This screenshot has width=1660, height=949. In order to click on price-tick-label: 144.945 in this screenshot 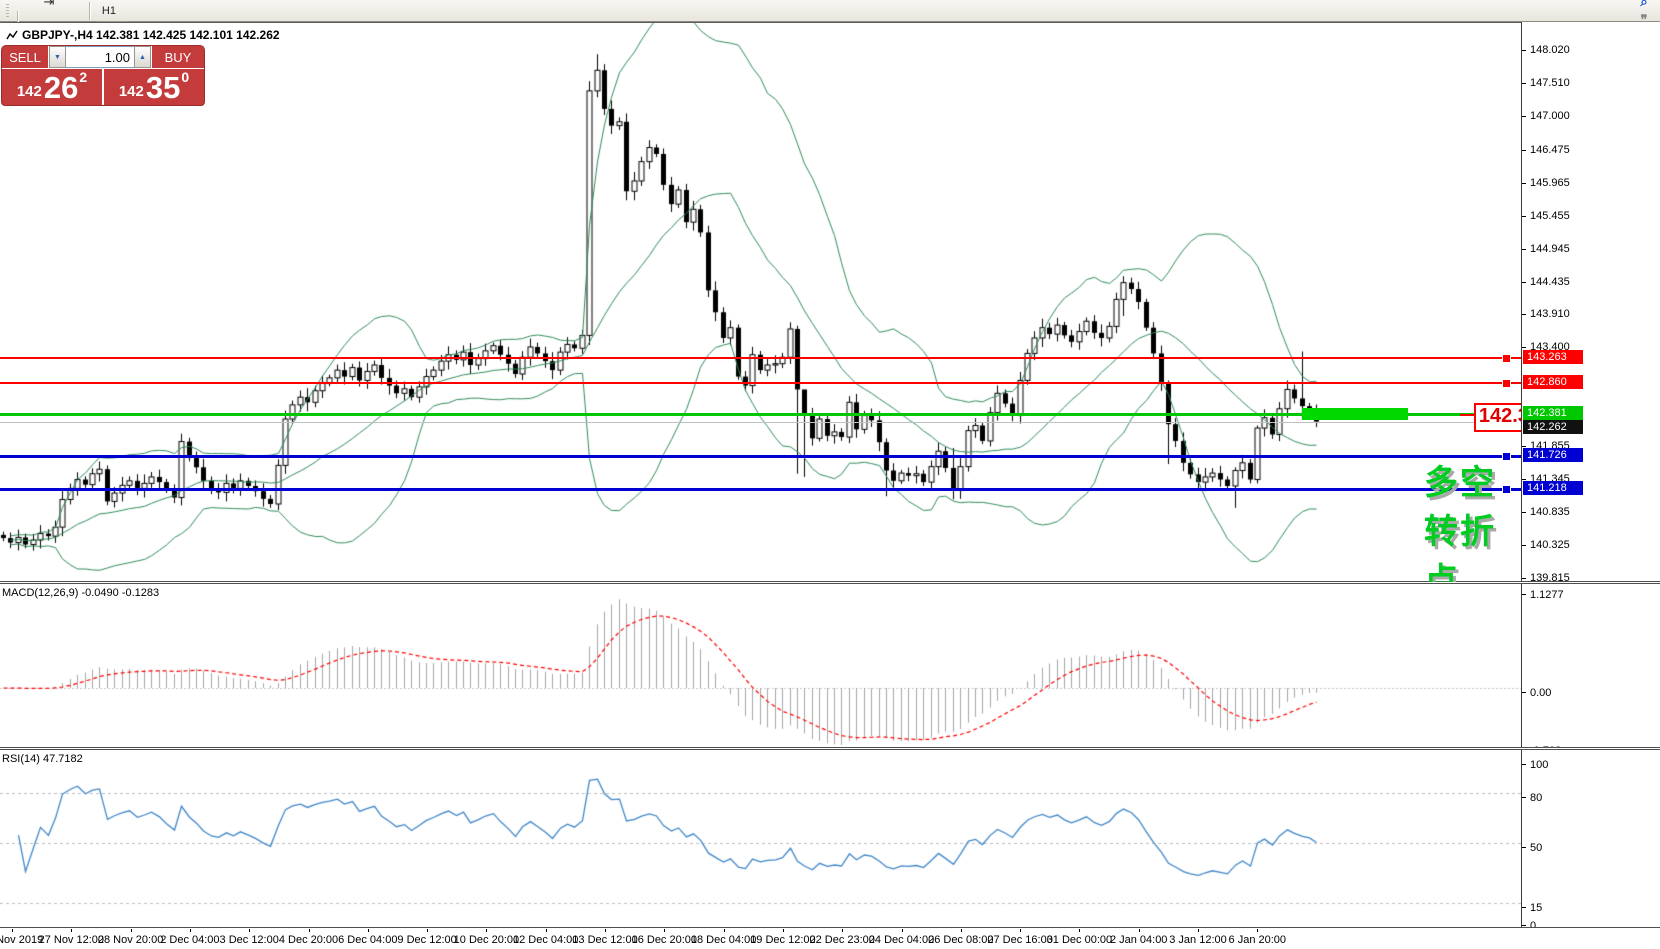, I will do `click(1550, 249)`.